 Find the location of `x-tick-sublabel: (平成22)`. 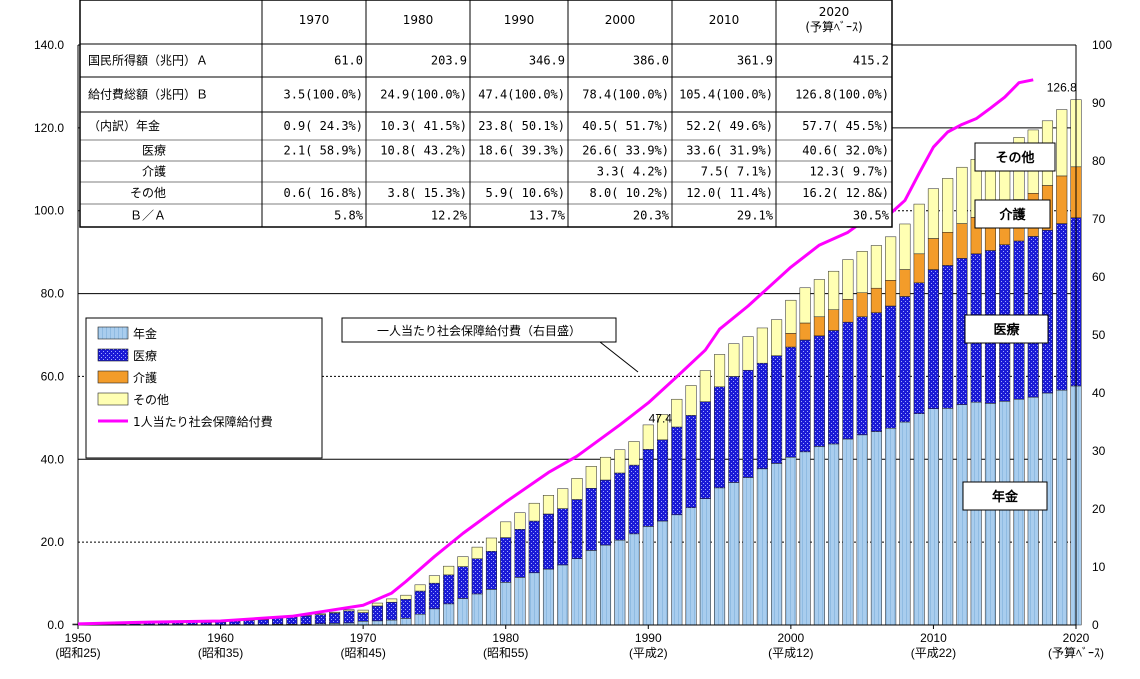

x-tick-sublabel: (平成22) is located at coordinates (933, 653).